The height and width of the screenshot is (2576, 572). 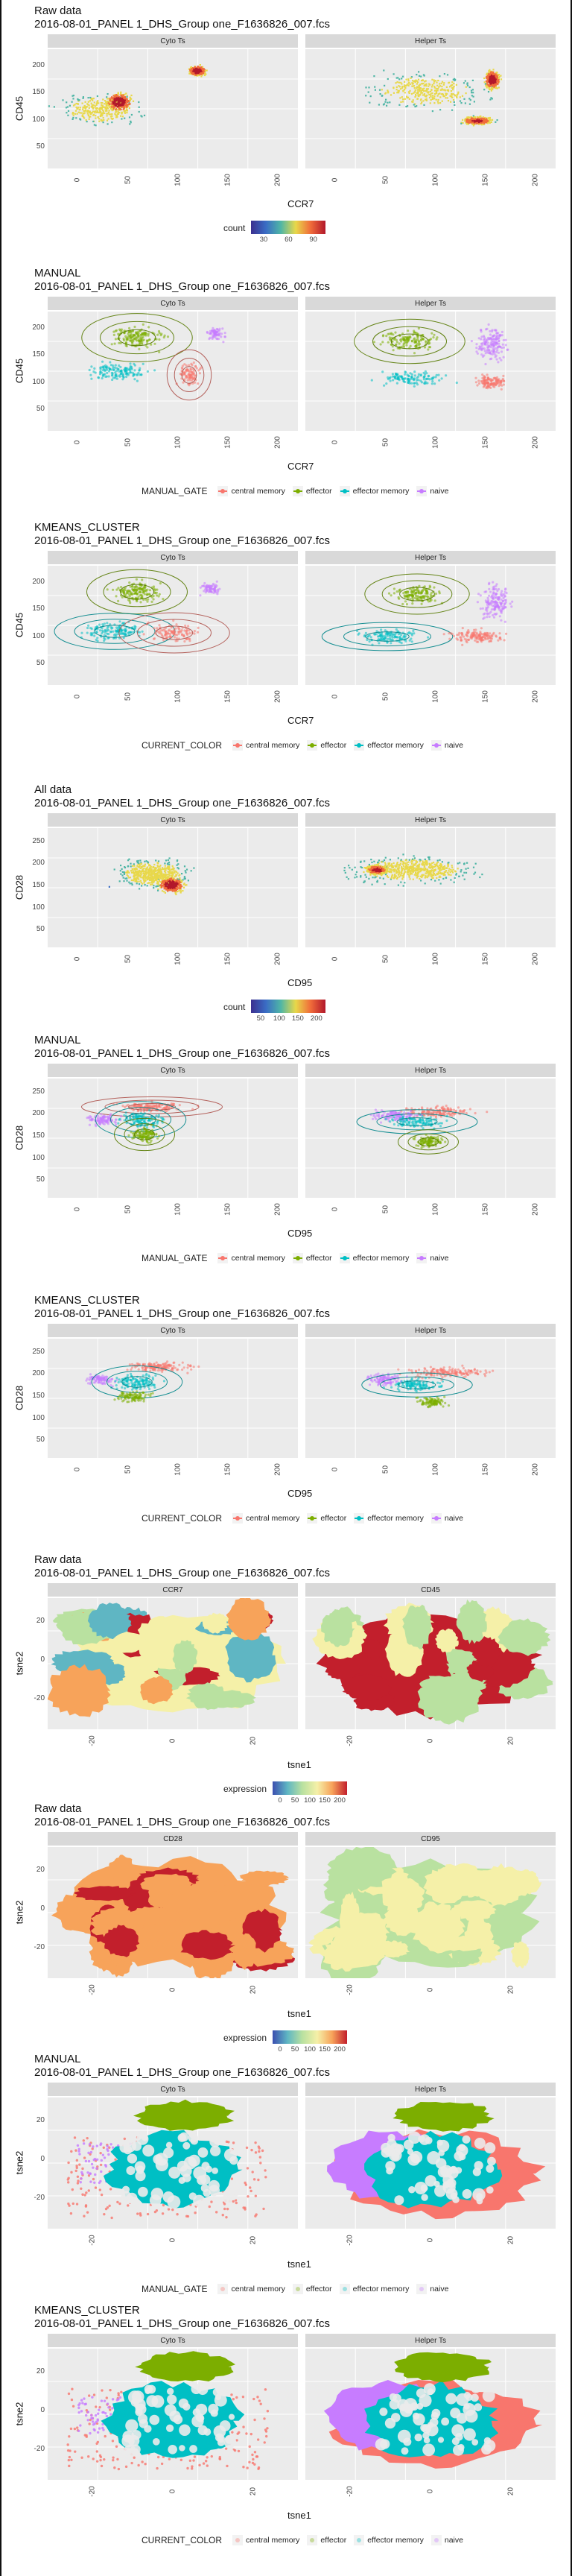 I want to click on plot-panel, so click(x=173, y=108).